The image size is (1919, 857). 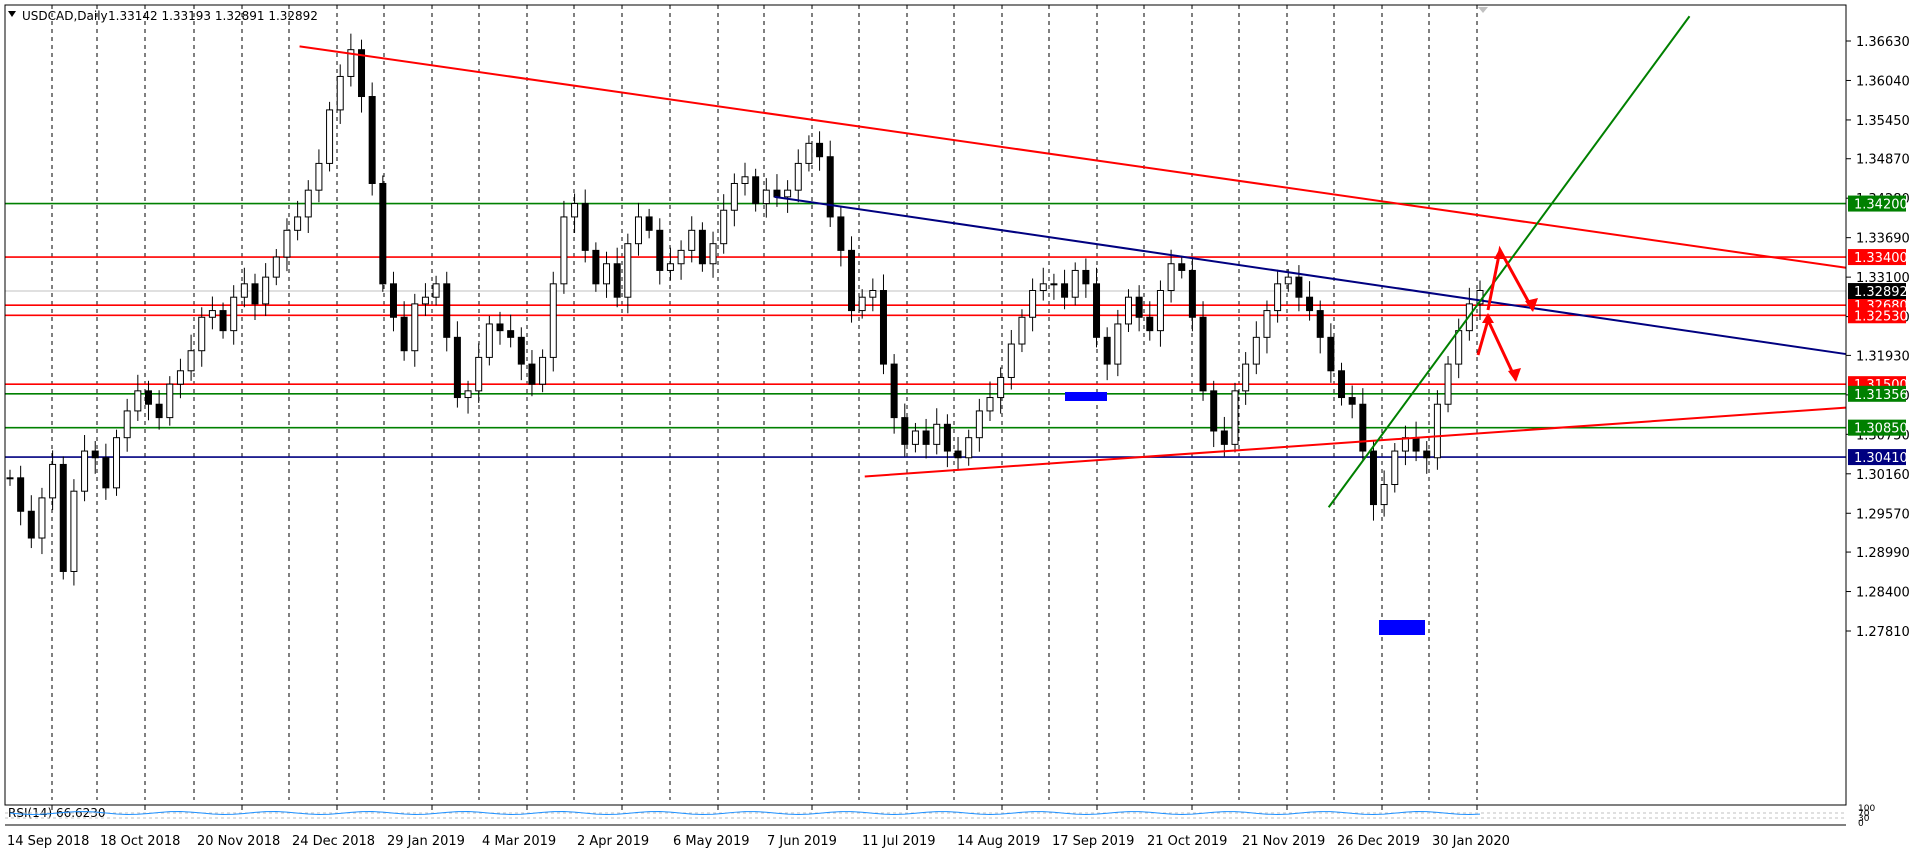 I want to click on x-tick-label: 14 Aug 2019, so click(x=998, y=841).